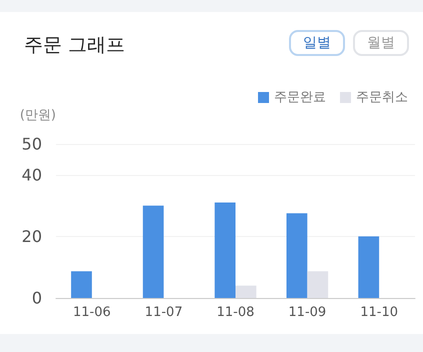  What do you see at coordinates (75, 45) in the screenshot?
I see `chart-title: 주문 그래프` at bounding box center [75, 45].